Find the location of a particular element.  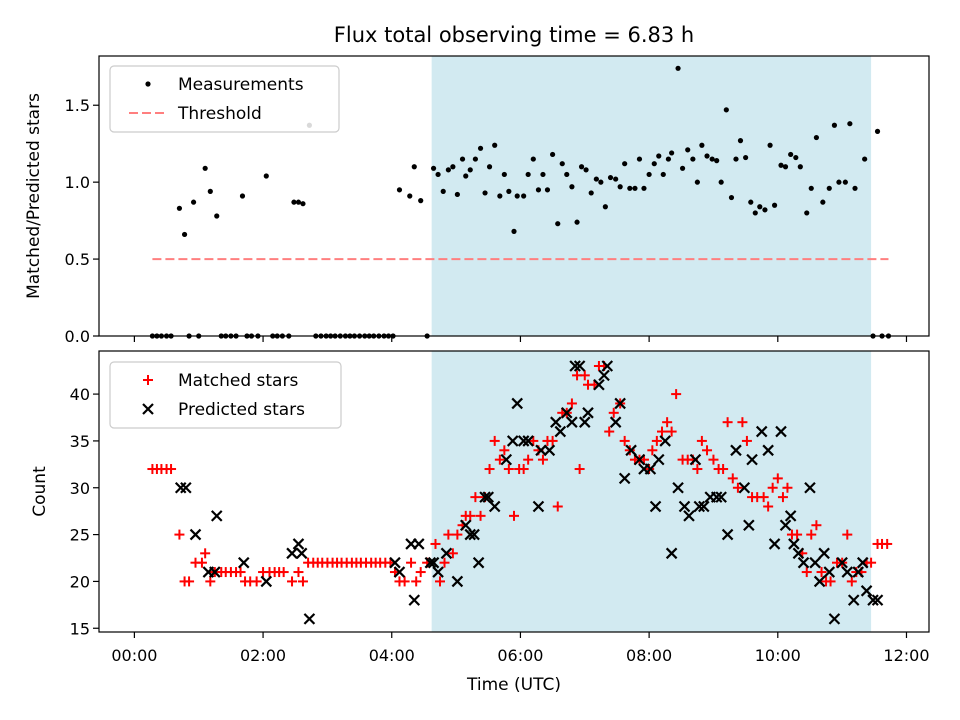

y-tick-label: 20 is located at coordinates (80, 581).